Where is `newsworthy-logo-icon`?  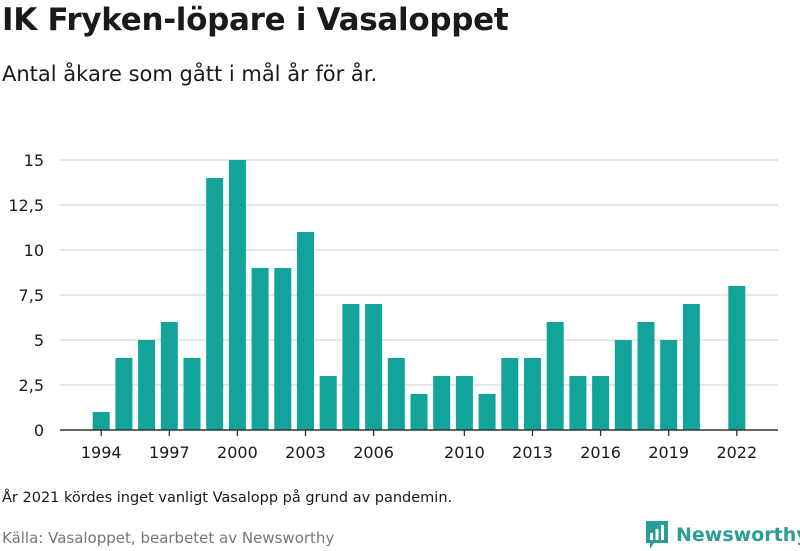
newsworthy-logo-icon is located at coordinates (657, 535).